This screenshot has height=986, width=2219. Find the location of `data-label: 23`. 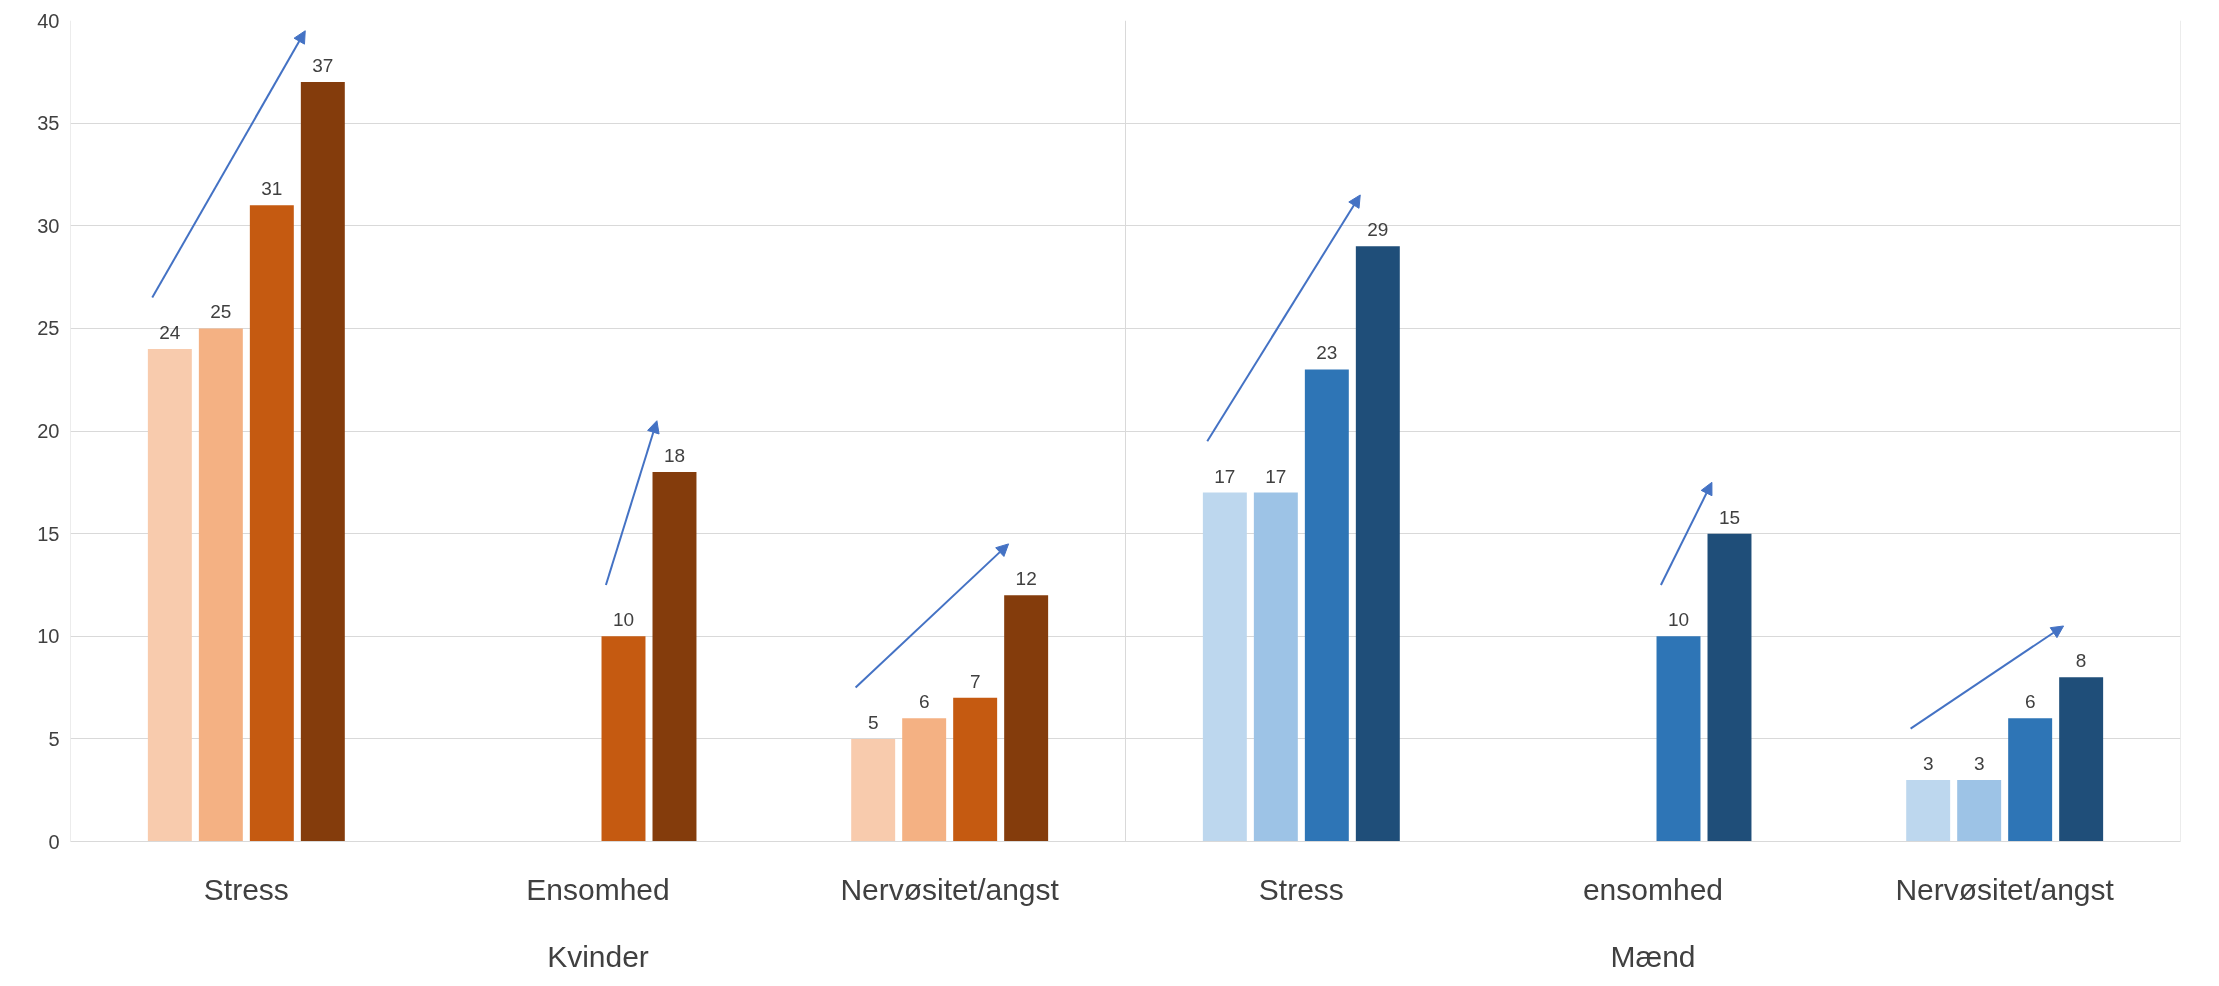

data-label: 23 is located at coordinates (1327, 353).